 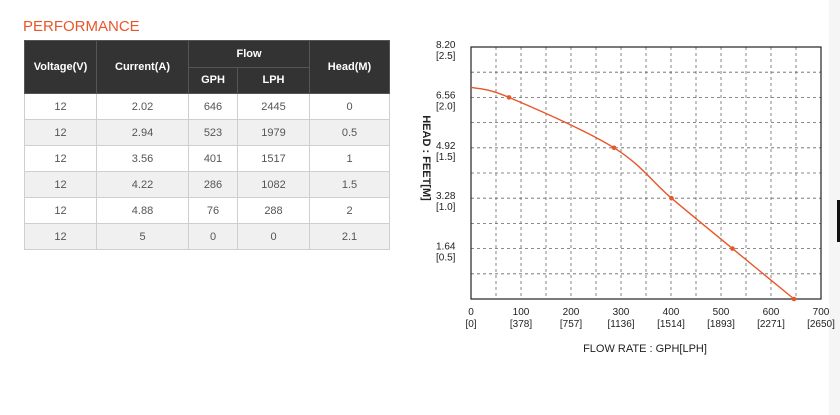 I want to click on table-row: 12 2.94 523 1979 0.5, so click(x=207, y=132).